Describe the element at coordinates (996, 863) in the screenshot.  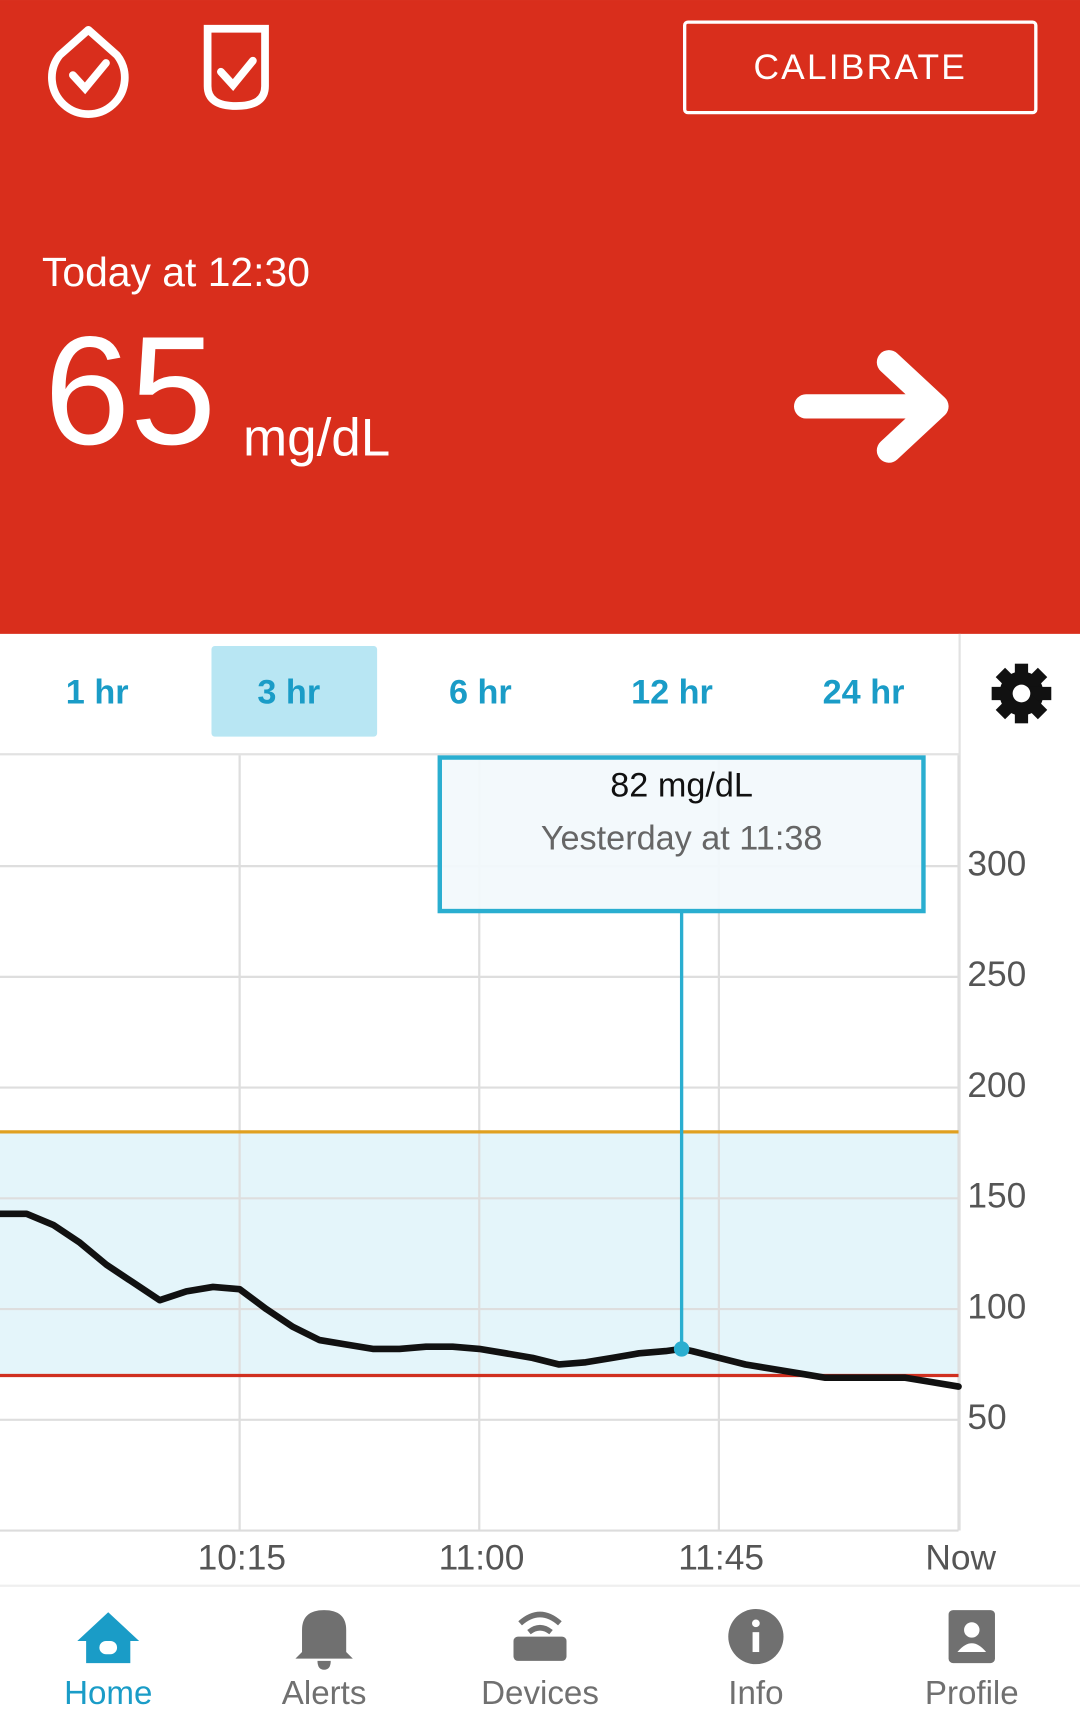
I see `y-tick-label: 300` at that location.